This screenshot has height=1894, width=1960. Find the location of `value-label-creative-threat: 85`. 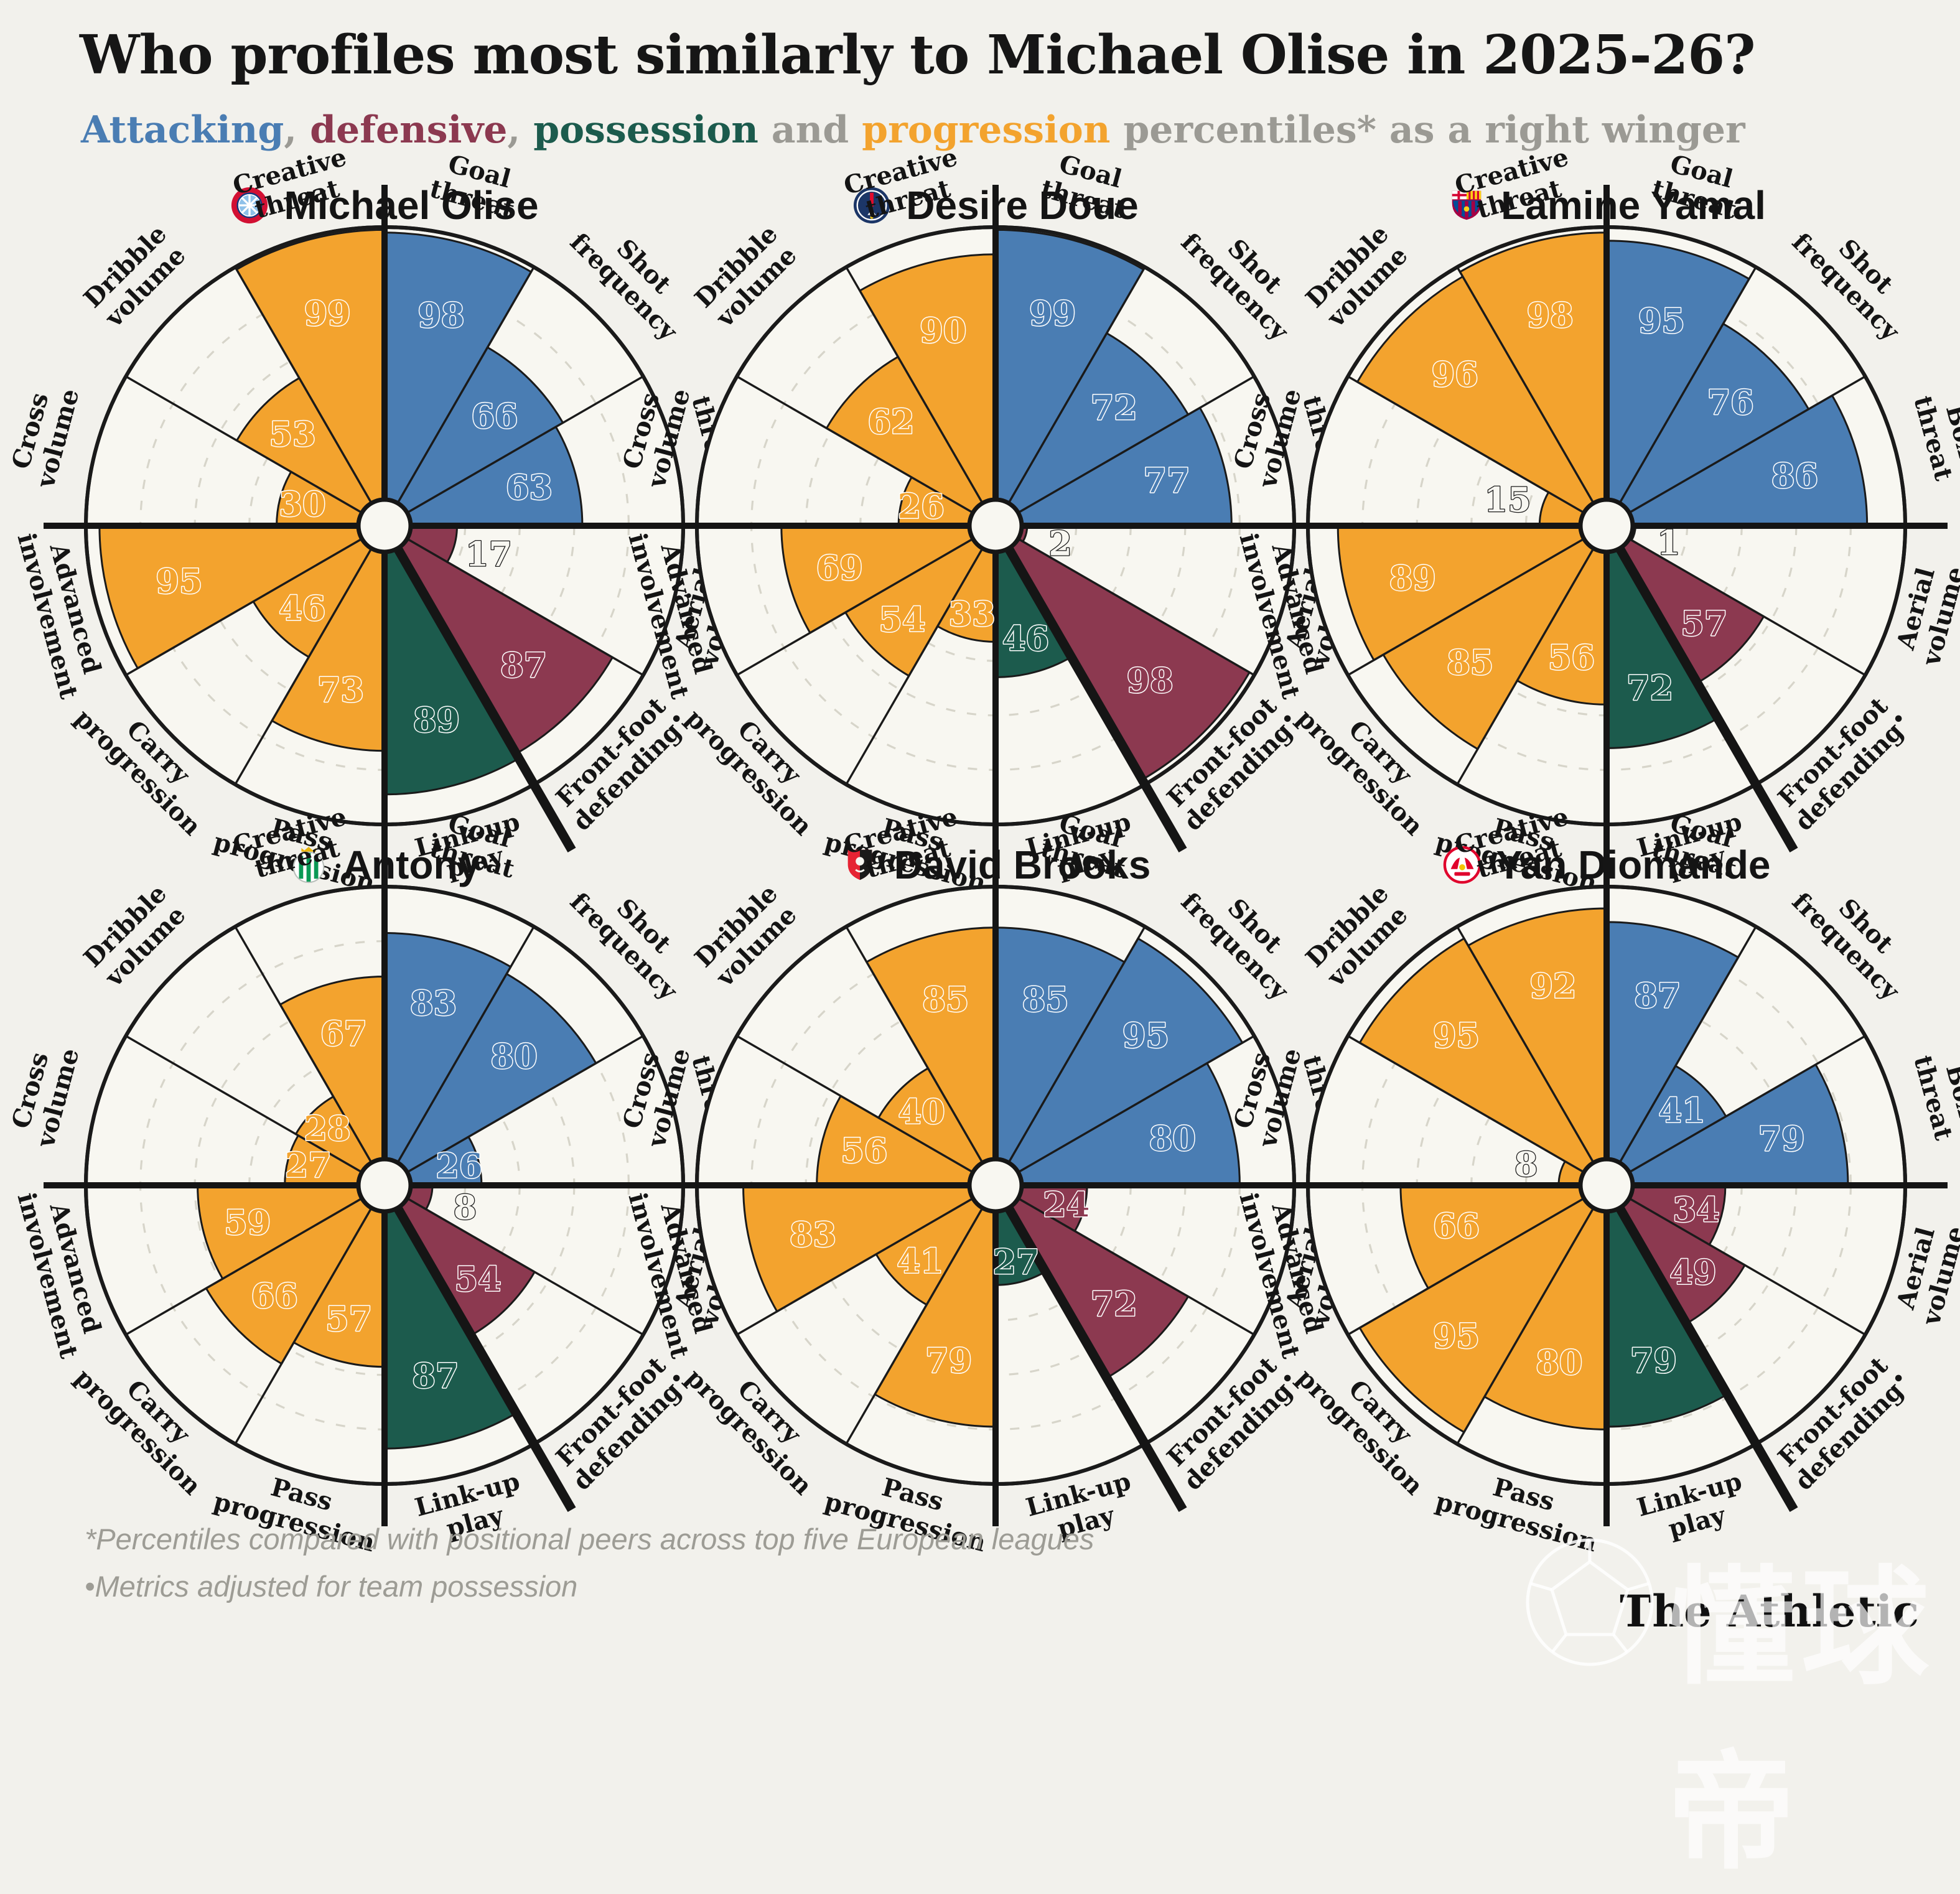

value-label-creative-threat: 85 is located at coordinates (946, 999).